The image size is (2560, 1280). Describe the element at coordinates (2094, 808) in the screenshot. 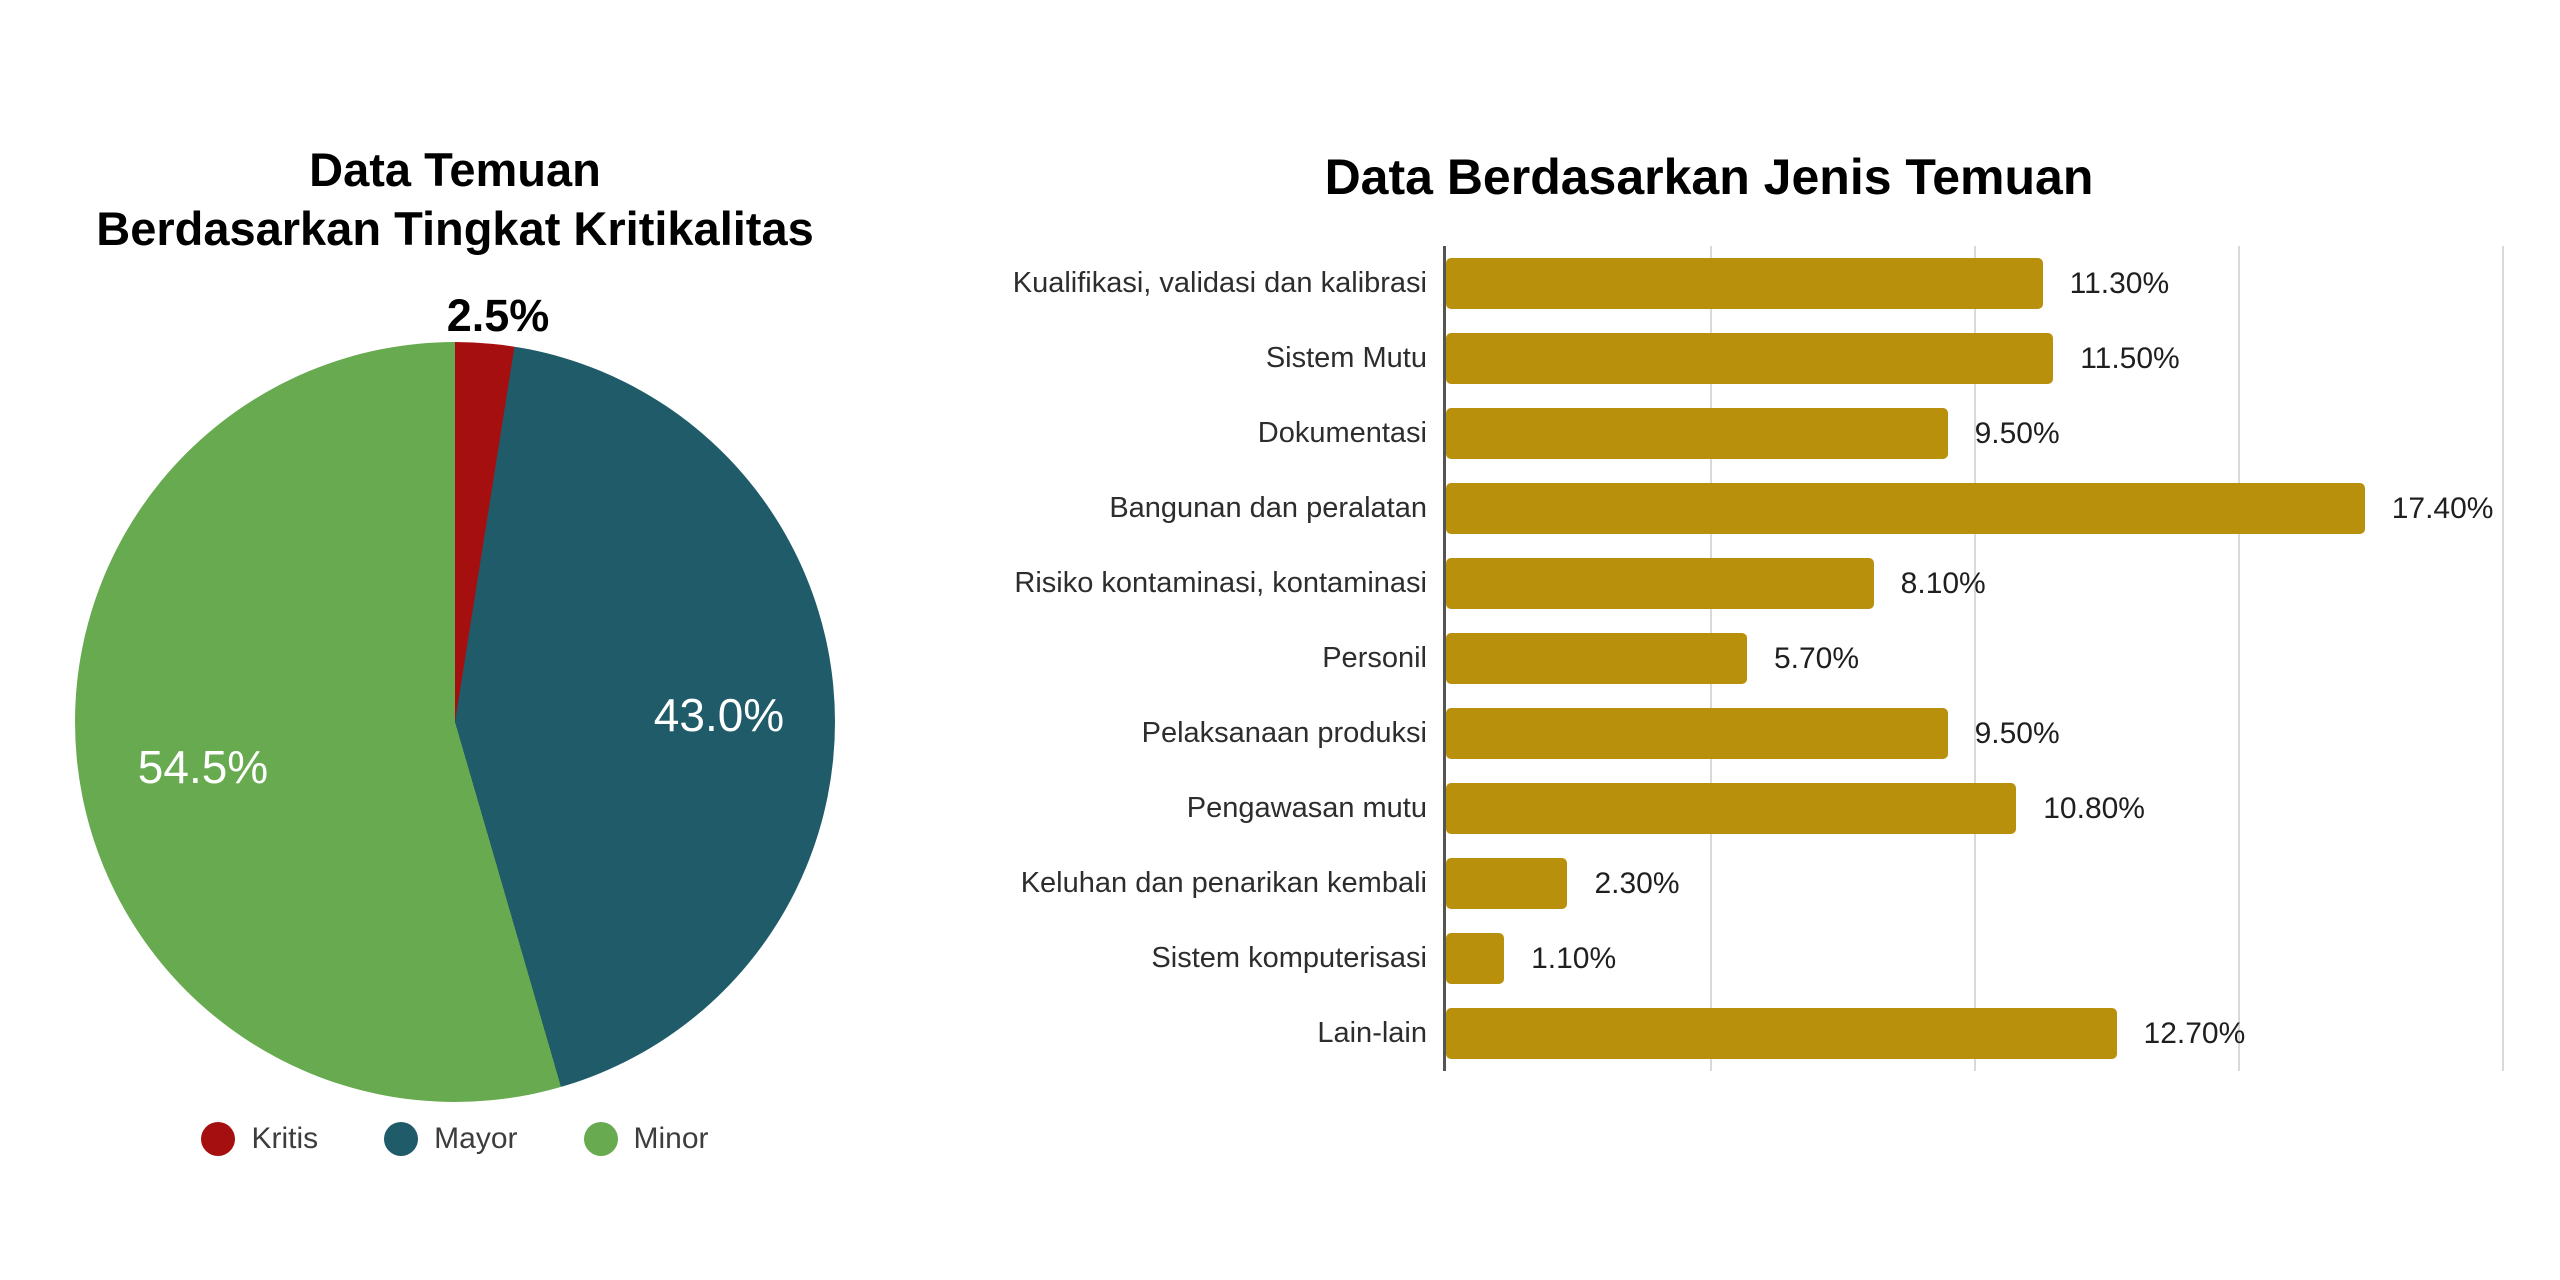

I see `bar-value-label: 10.80%` at that location.